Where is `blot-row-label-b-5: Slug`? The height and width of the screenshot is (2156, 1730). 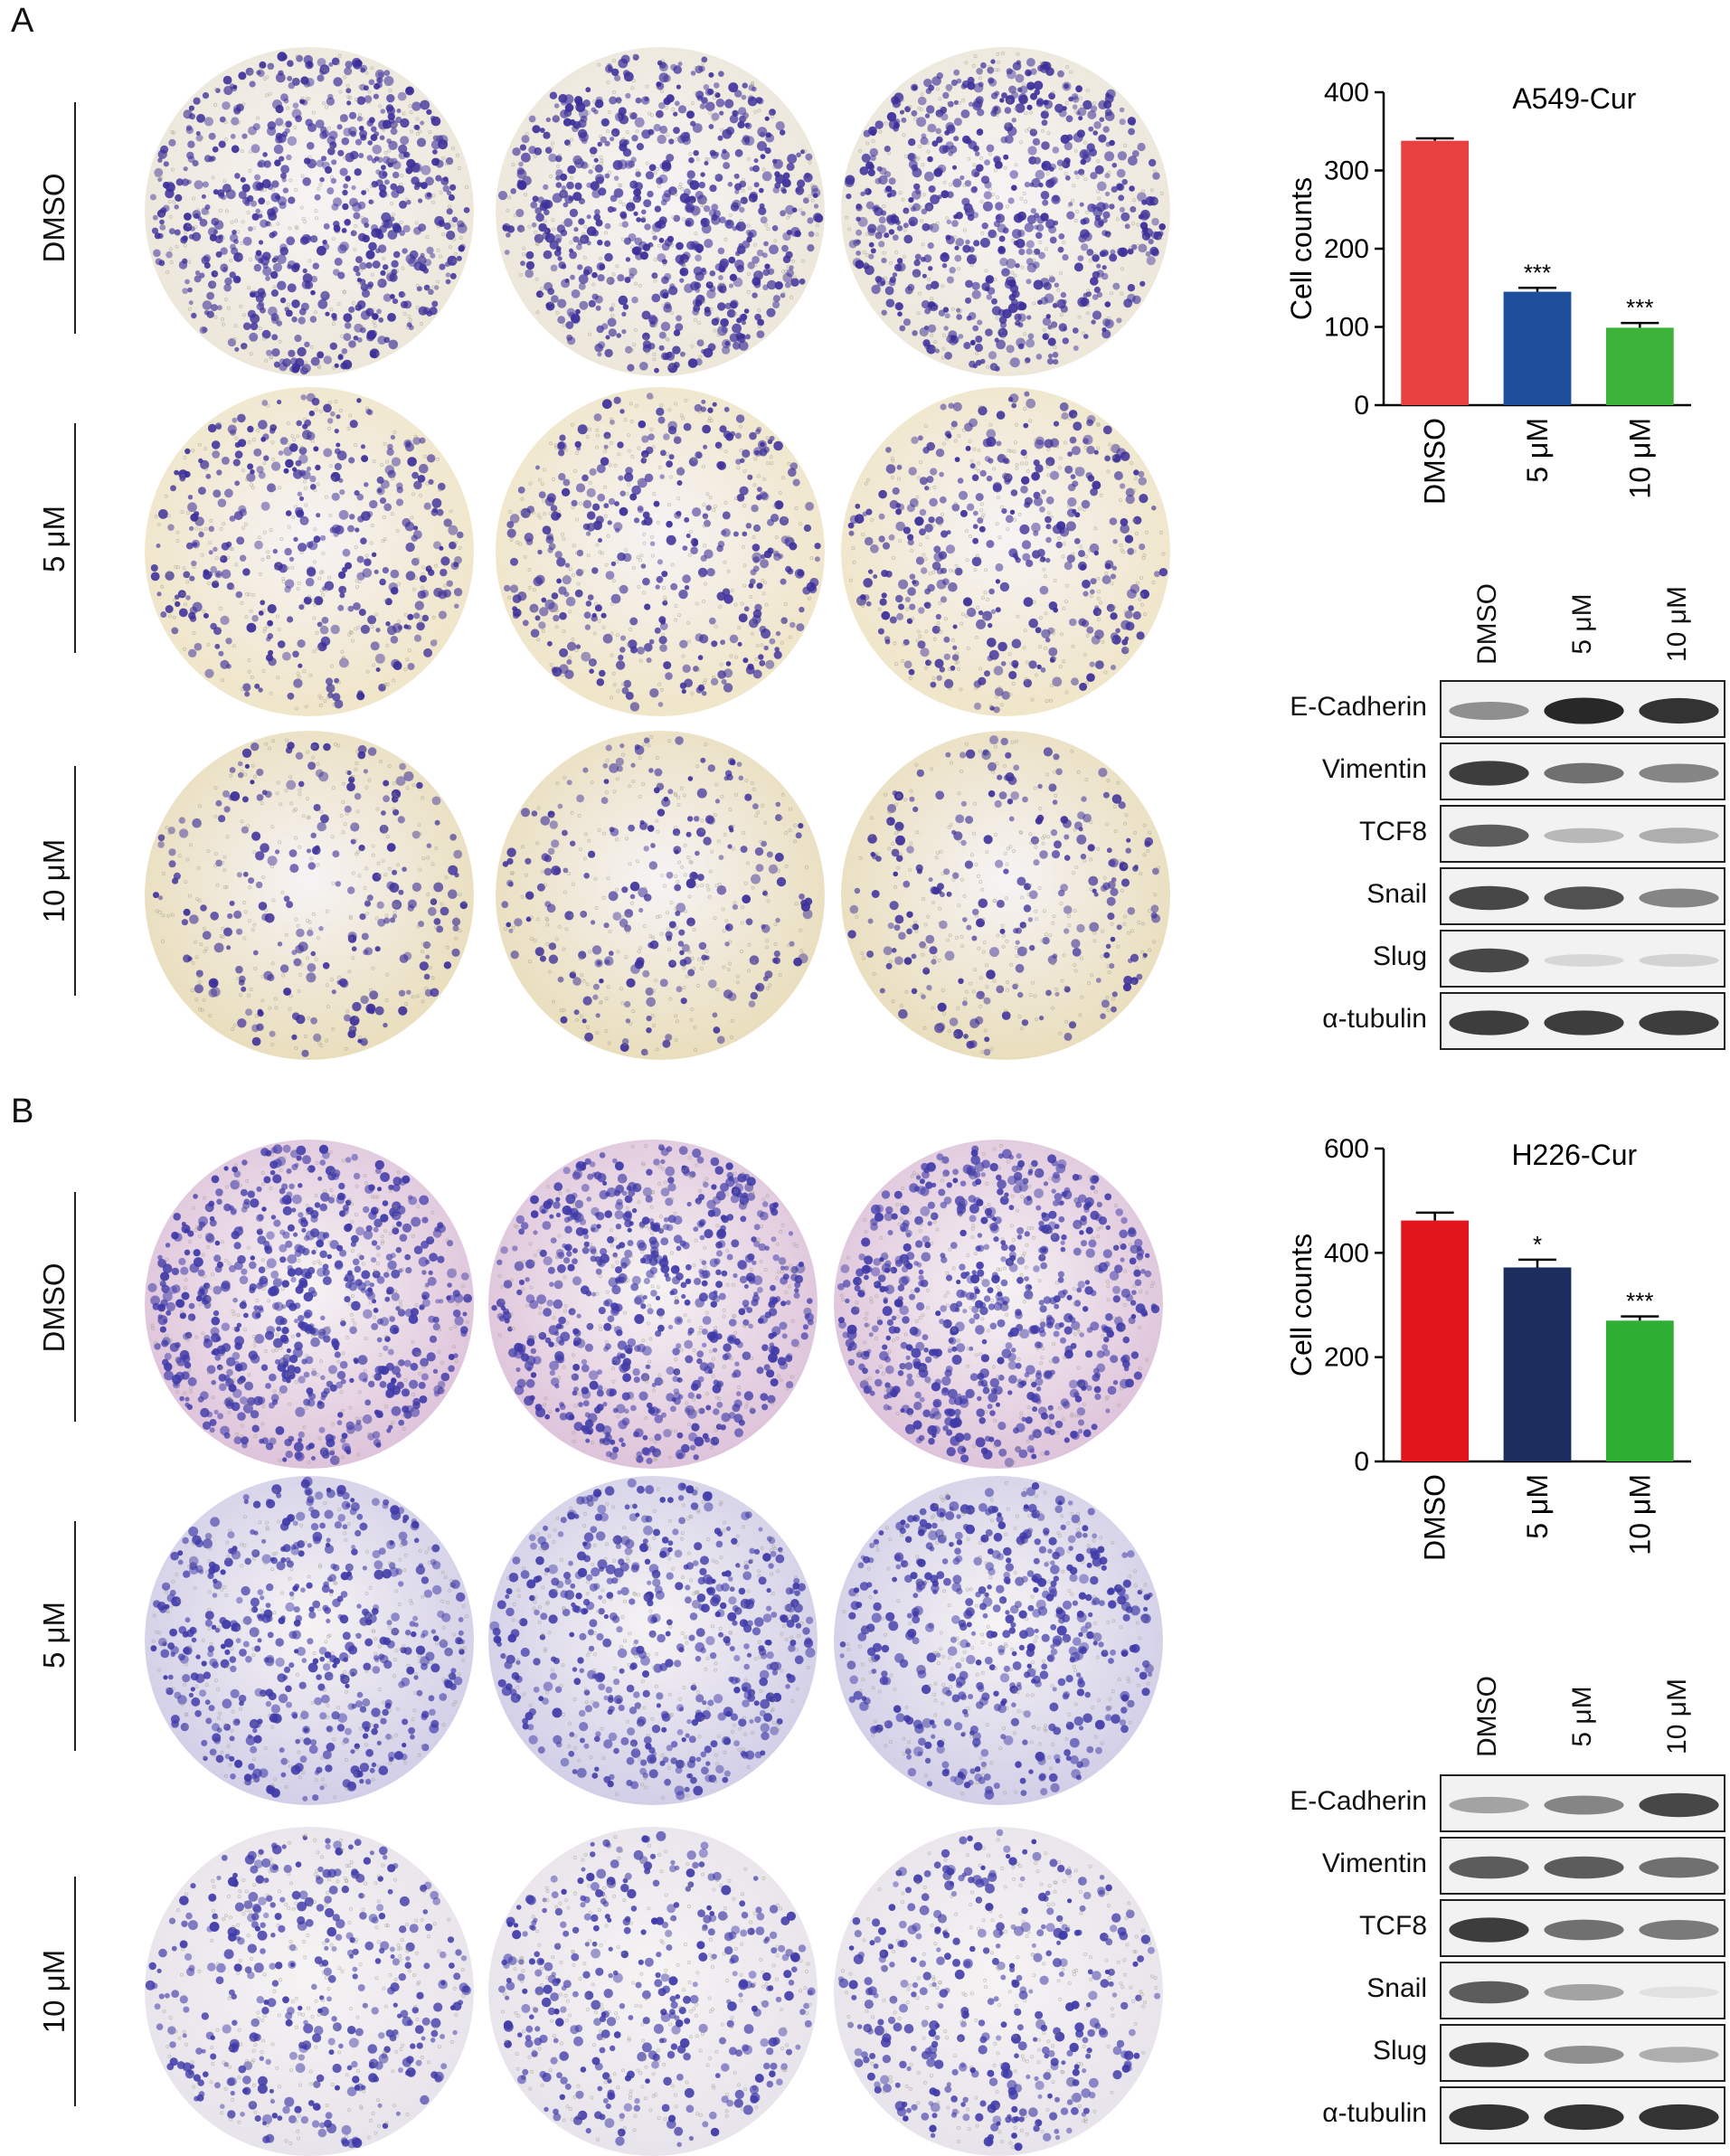 blot-row-label-b-5: Slug is located at coordinates (1400, 2051).